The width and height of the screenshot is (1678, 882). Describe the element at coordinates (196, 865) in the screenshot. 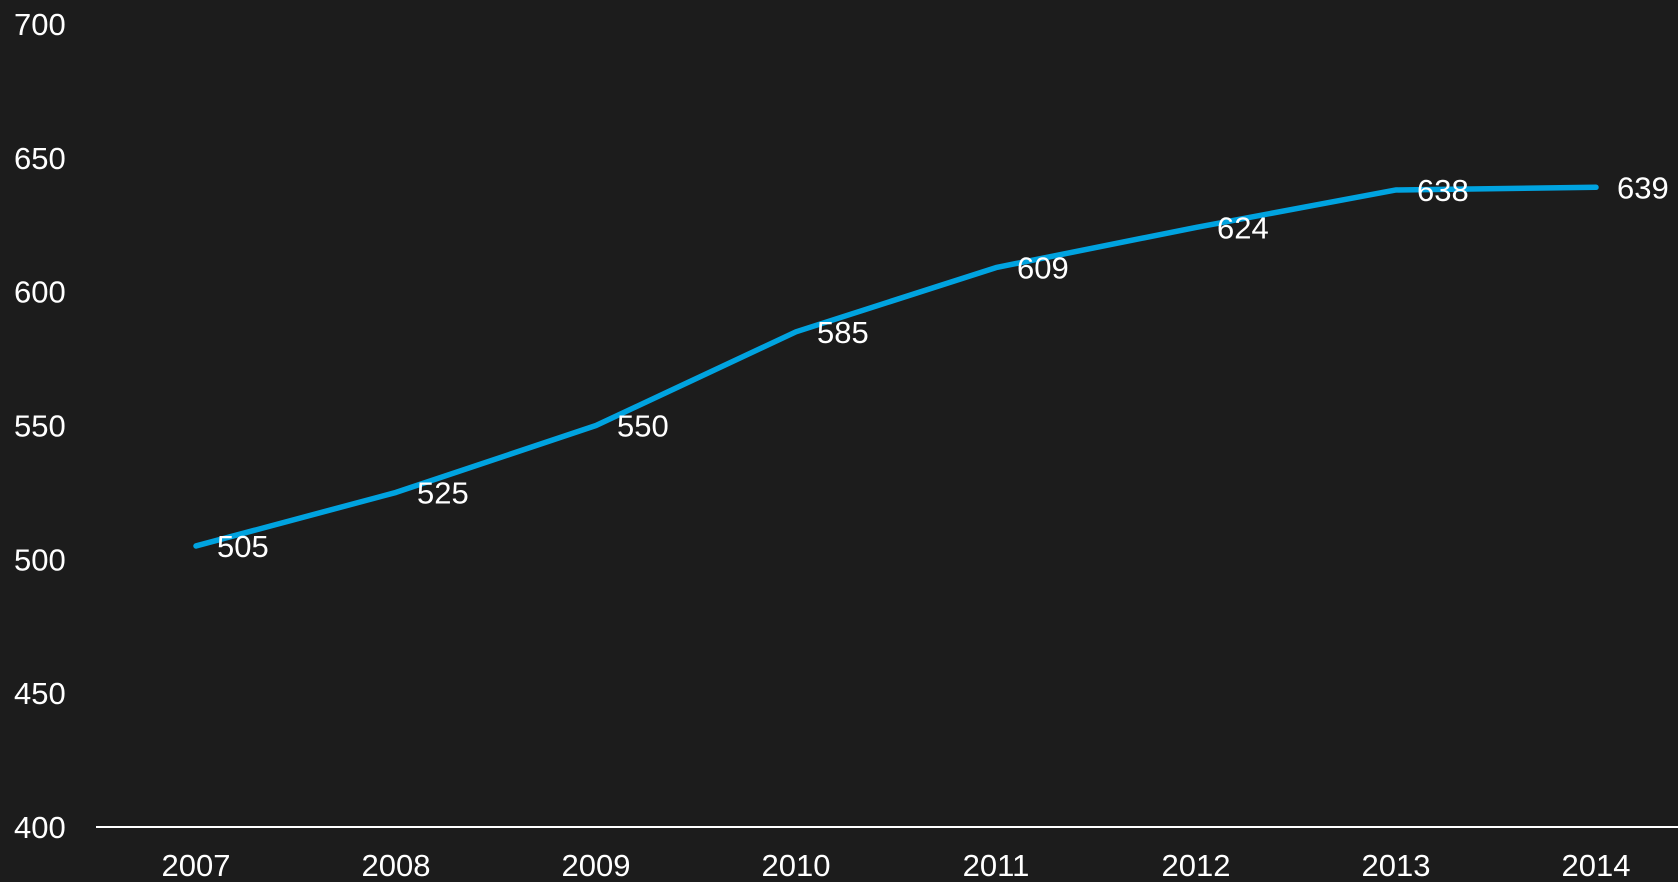

I see `x-tick-label: 2007` at that location.